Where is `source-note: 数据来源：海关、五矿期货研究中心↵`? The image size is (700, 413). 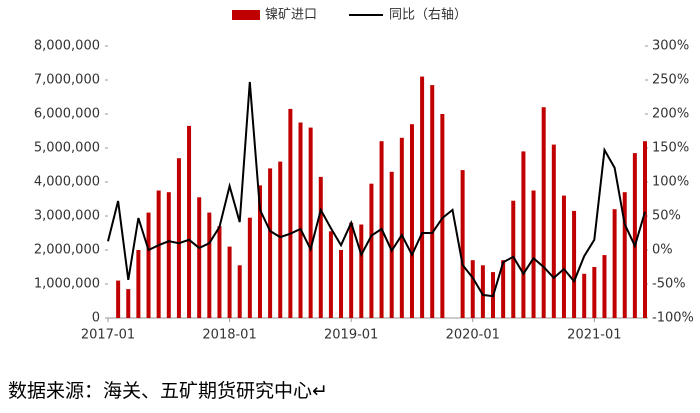
source-note: 数据来源：海关、五矿期货研究中心↵ is located at coordinates (168, 391).